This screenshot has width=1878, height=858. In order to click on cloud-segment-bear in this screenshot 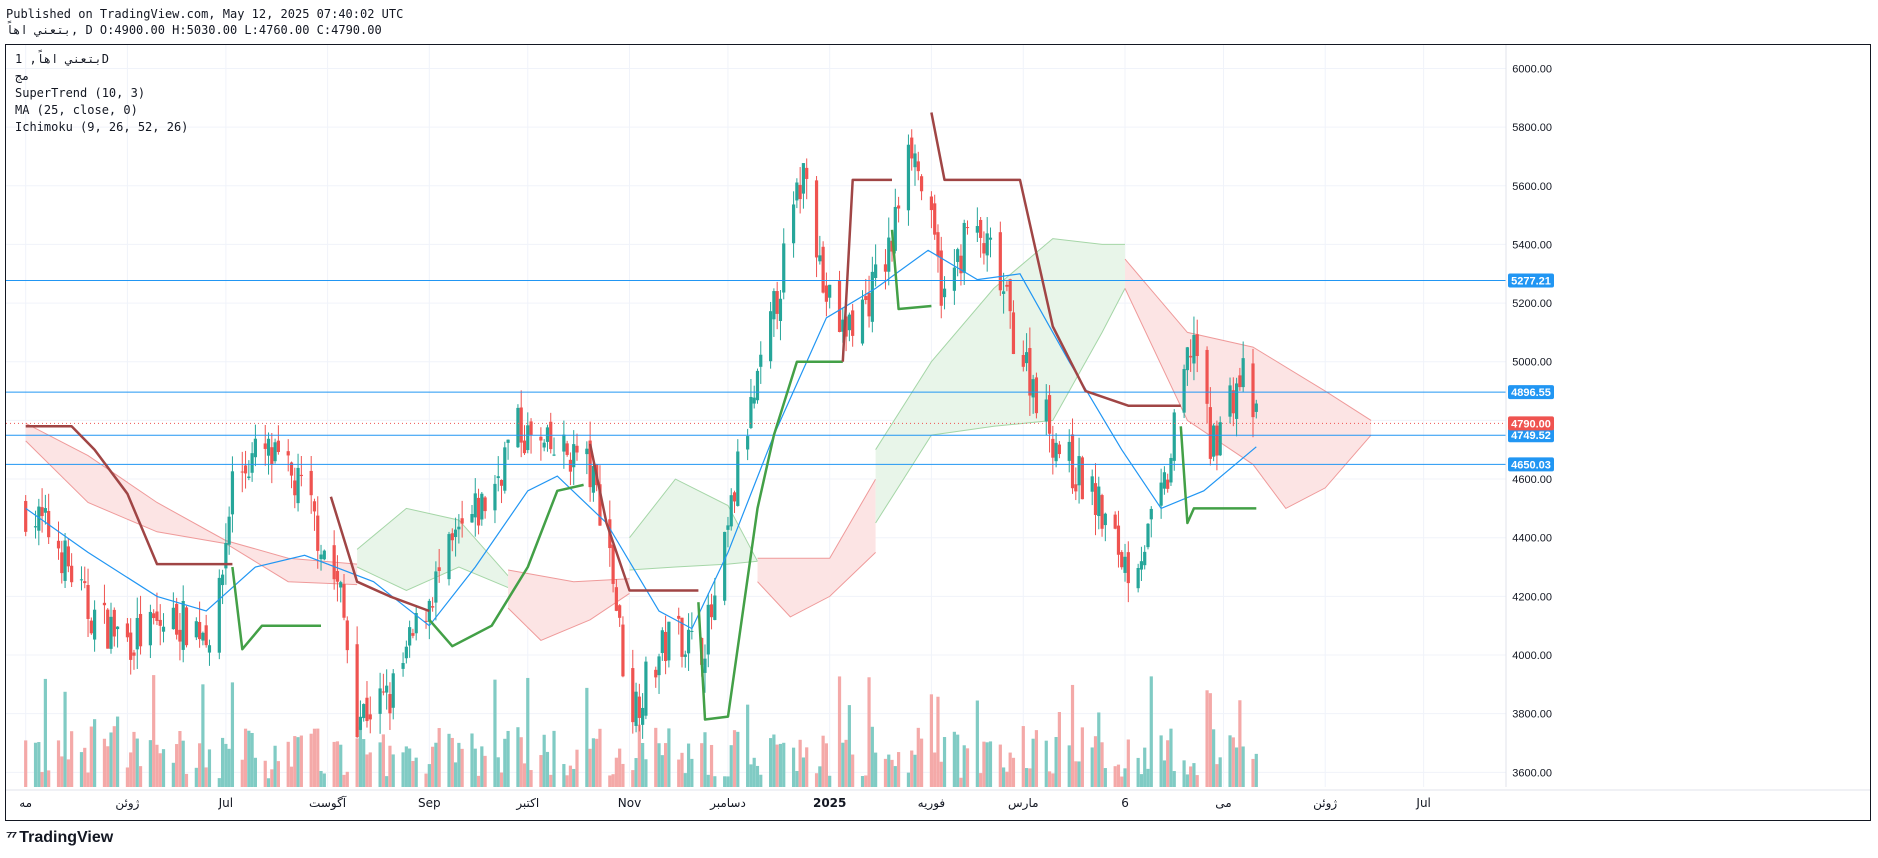, I will do `click(191, 504)`.